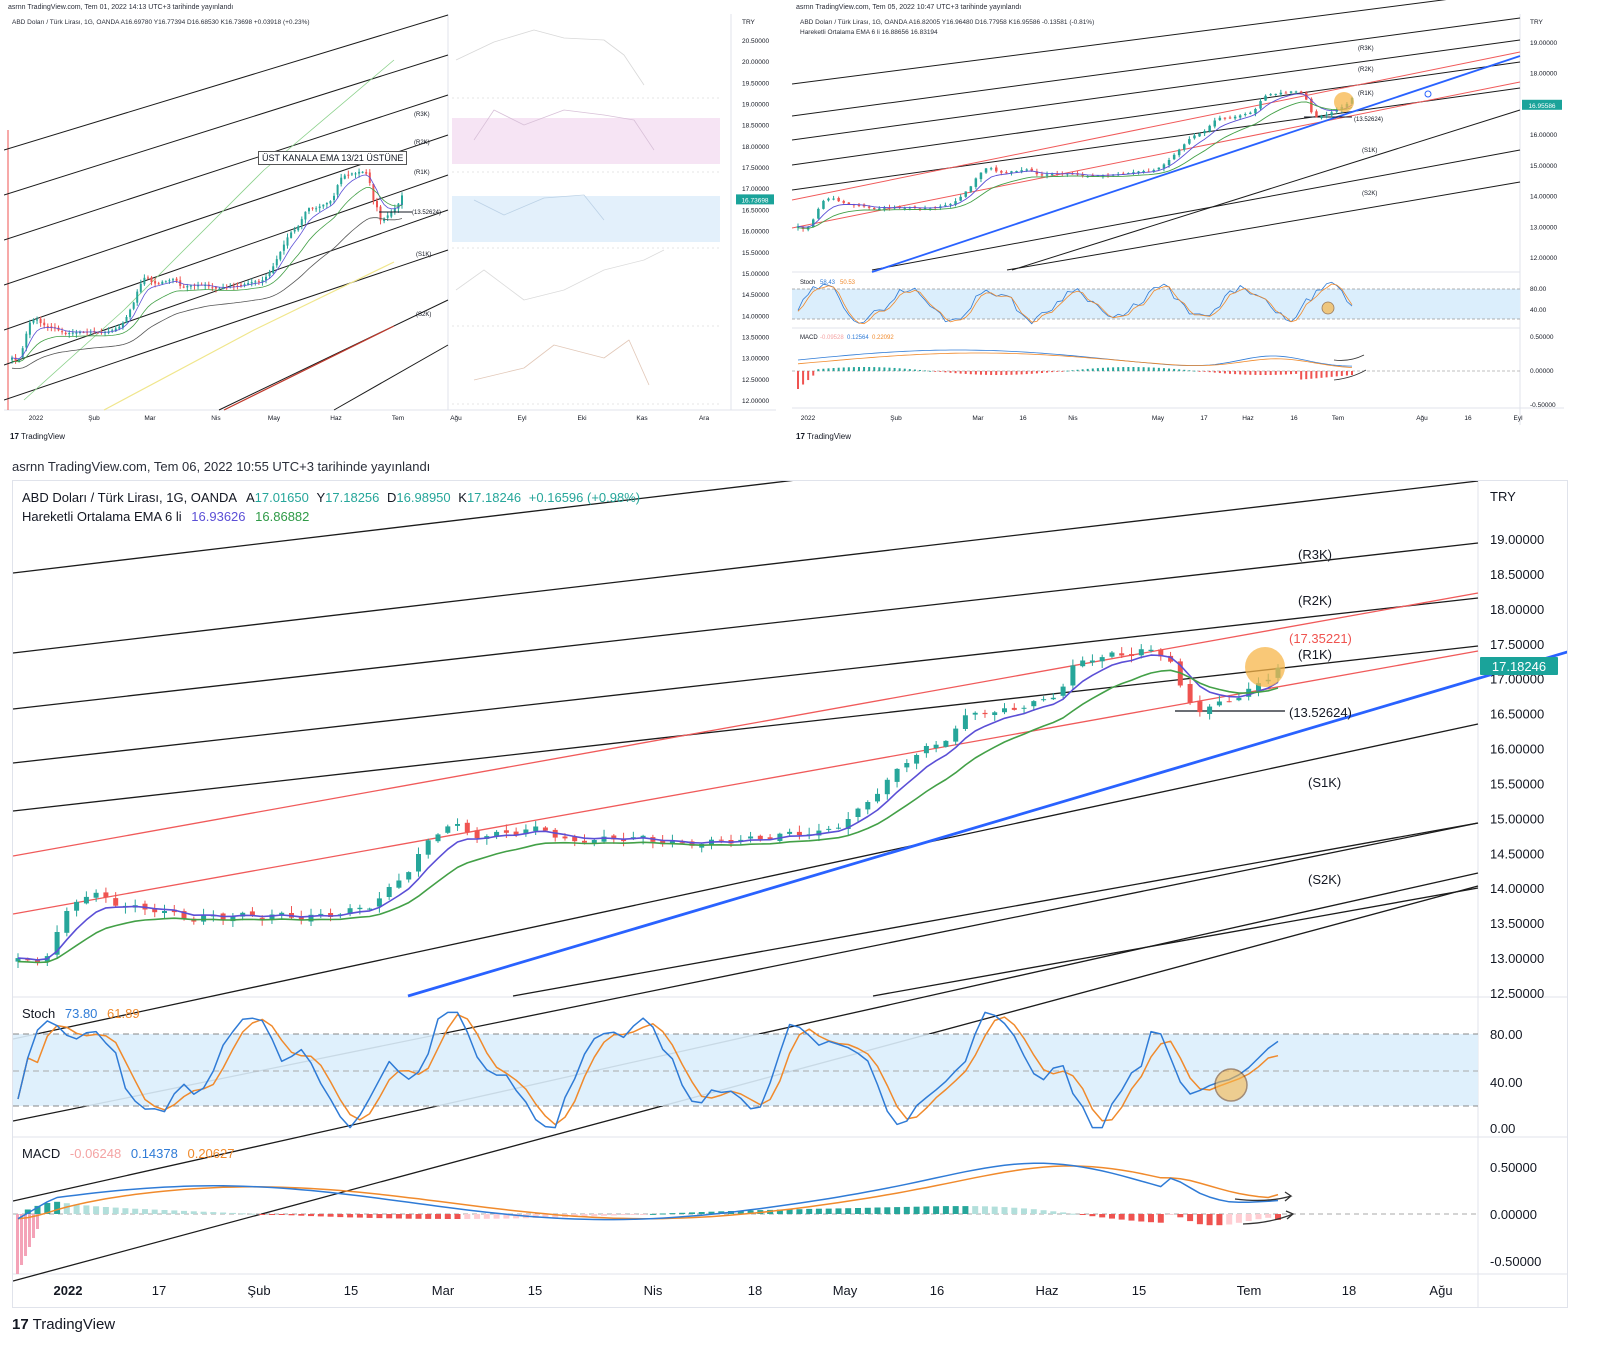  What do you see at coordinates (755, 41) in the screenshot?
I see `price-tick-label: 20.50000` at bounding box center [755, 41].